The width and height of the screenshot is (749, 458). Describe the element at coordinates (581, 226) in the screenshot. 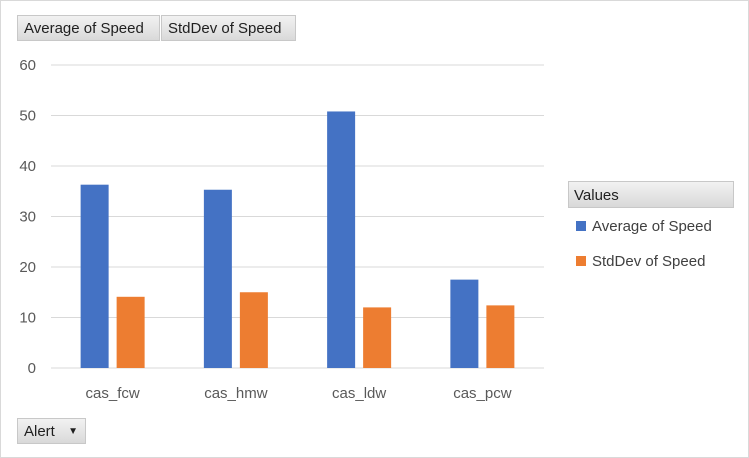

I see `legend-swatch-average-speed` at that location.